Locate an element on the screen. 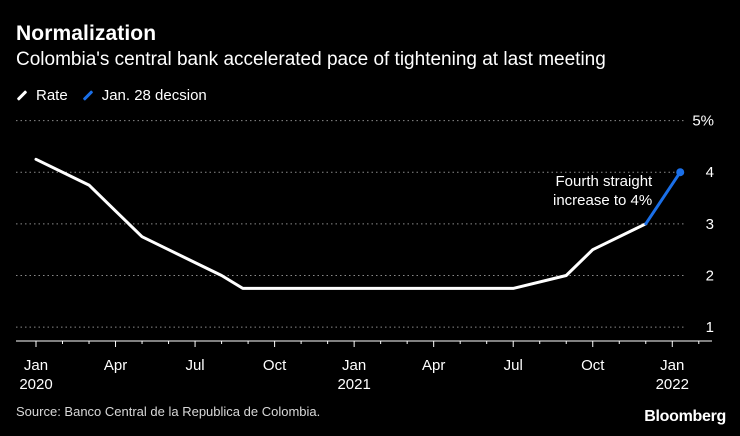  y-tick-label: 3 is located at coordinates (710, 224).